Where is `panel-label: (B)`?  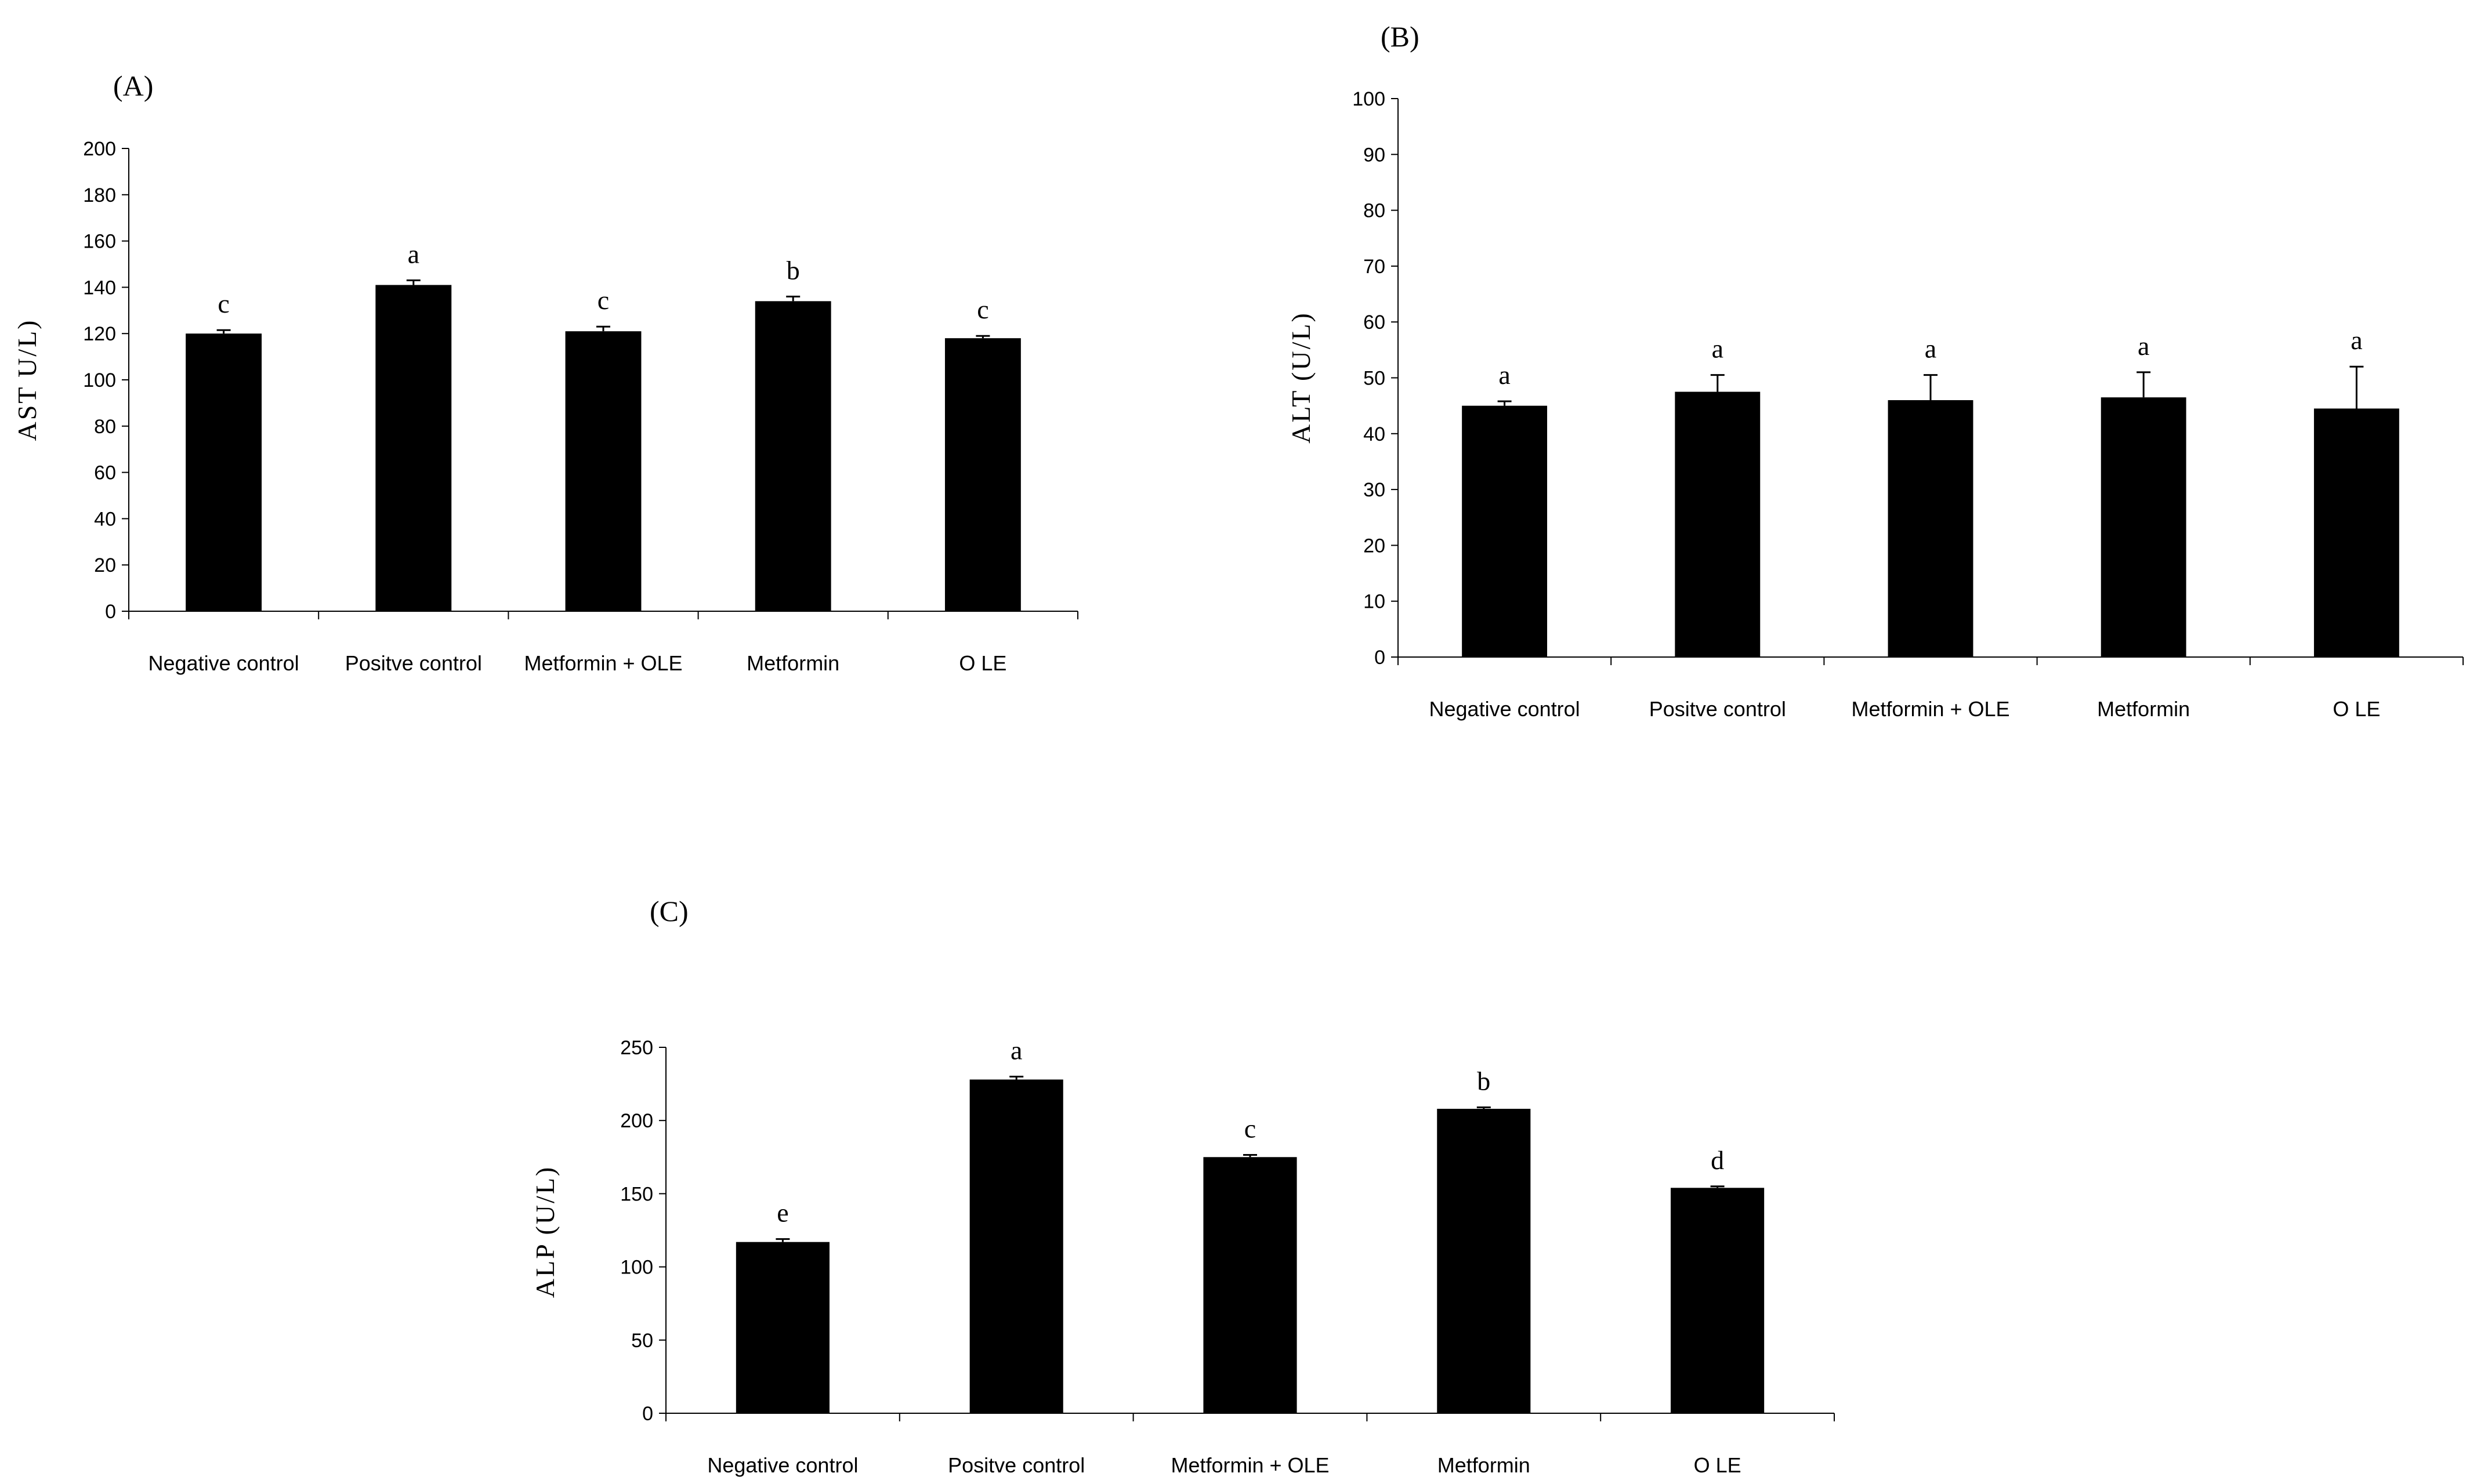 panel-label: (B) is located at coordinates (1400, 36).